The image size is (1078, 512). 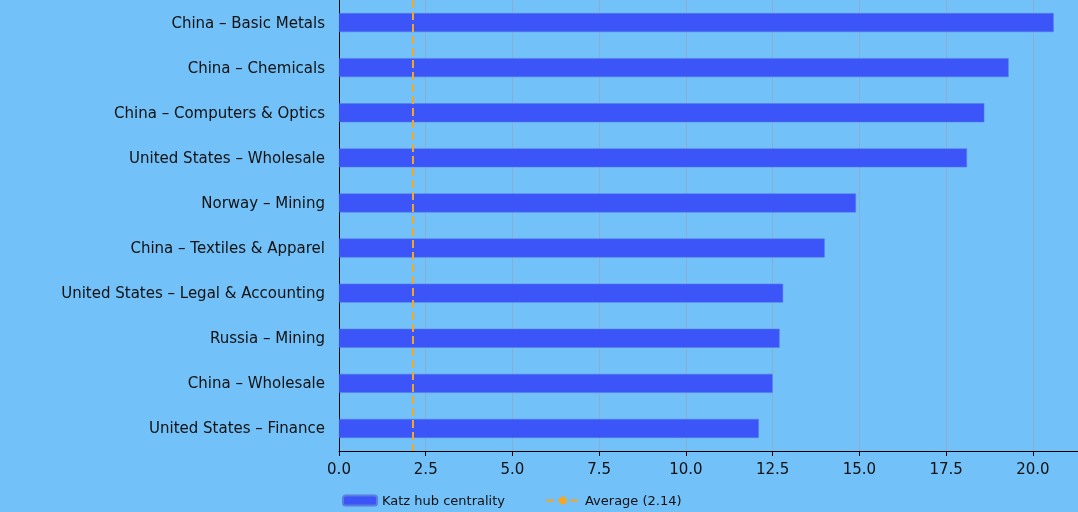 I want to click on y-tick-label: China – Textiles & Apparel, so click(x=227, y=248).